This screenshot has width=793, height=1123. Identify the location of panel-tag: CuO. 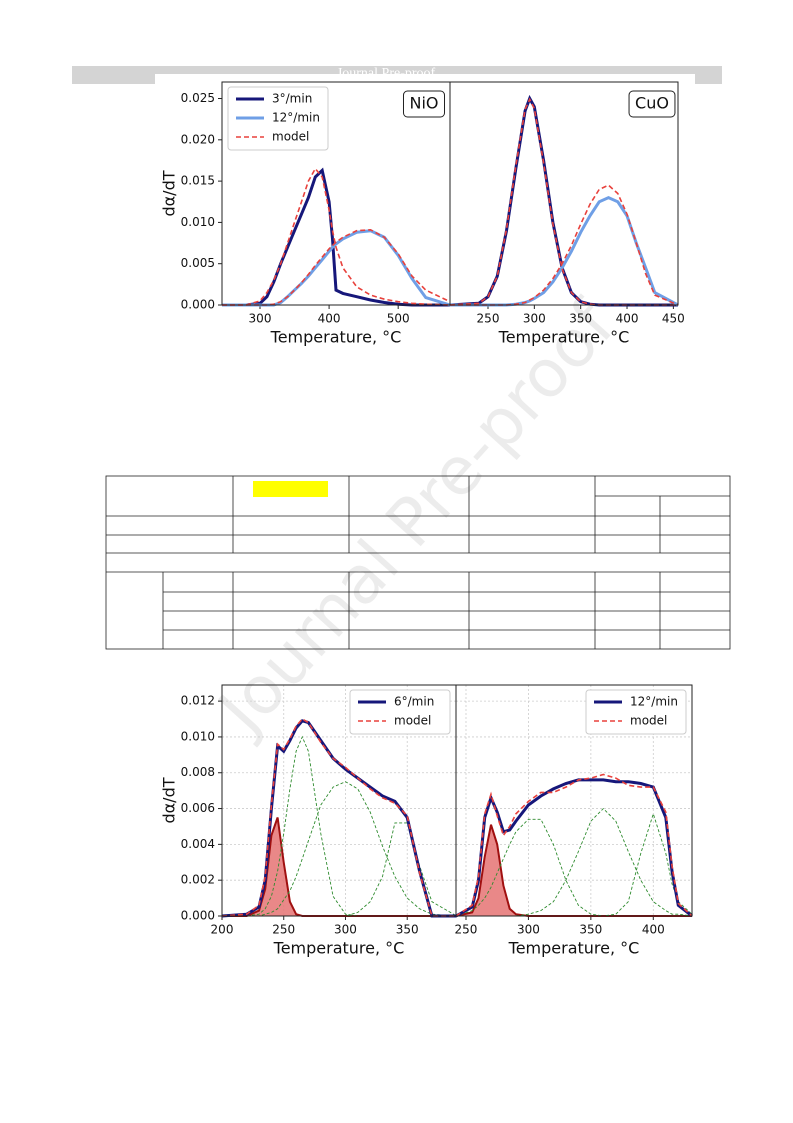
(652, 103).